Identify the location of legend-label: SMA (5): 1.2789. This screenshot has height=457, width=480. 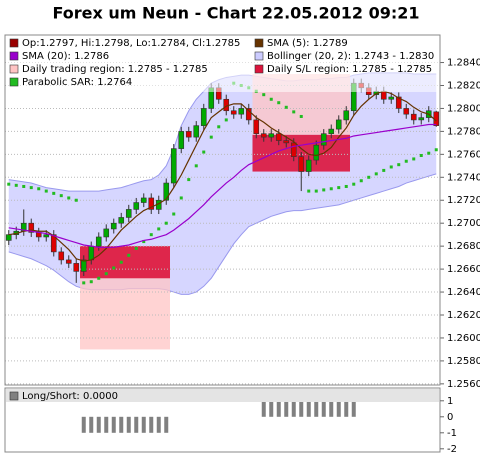
(307, 43).